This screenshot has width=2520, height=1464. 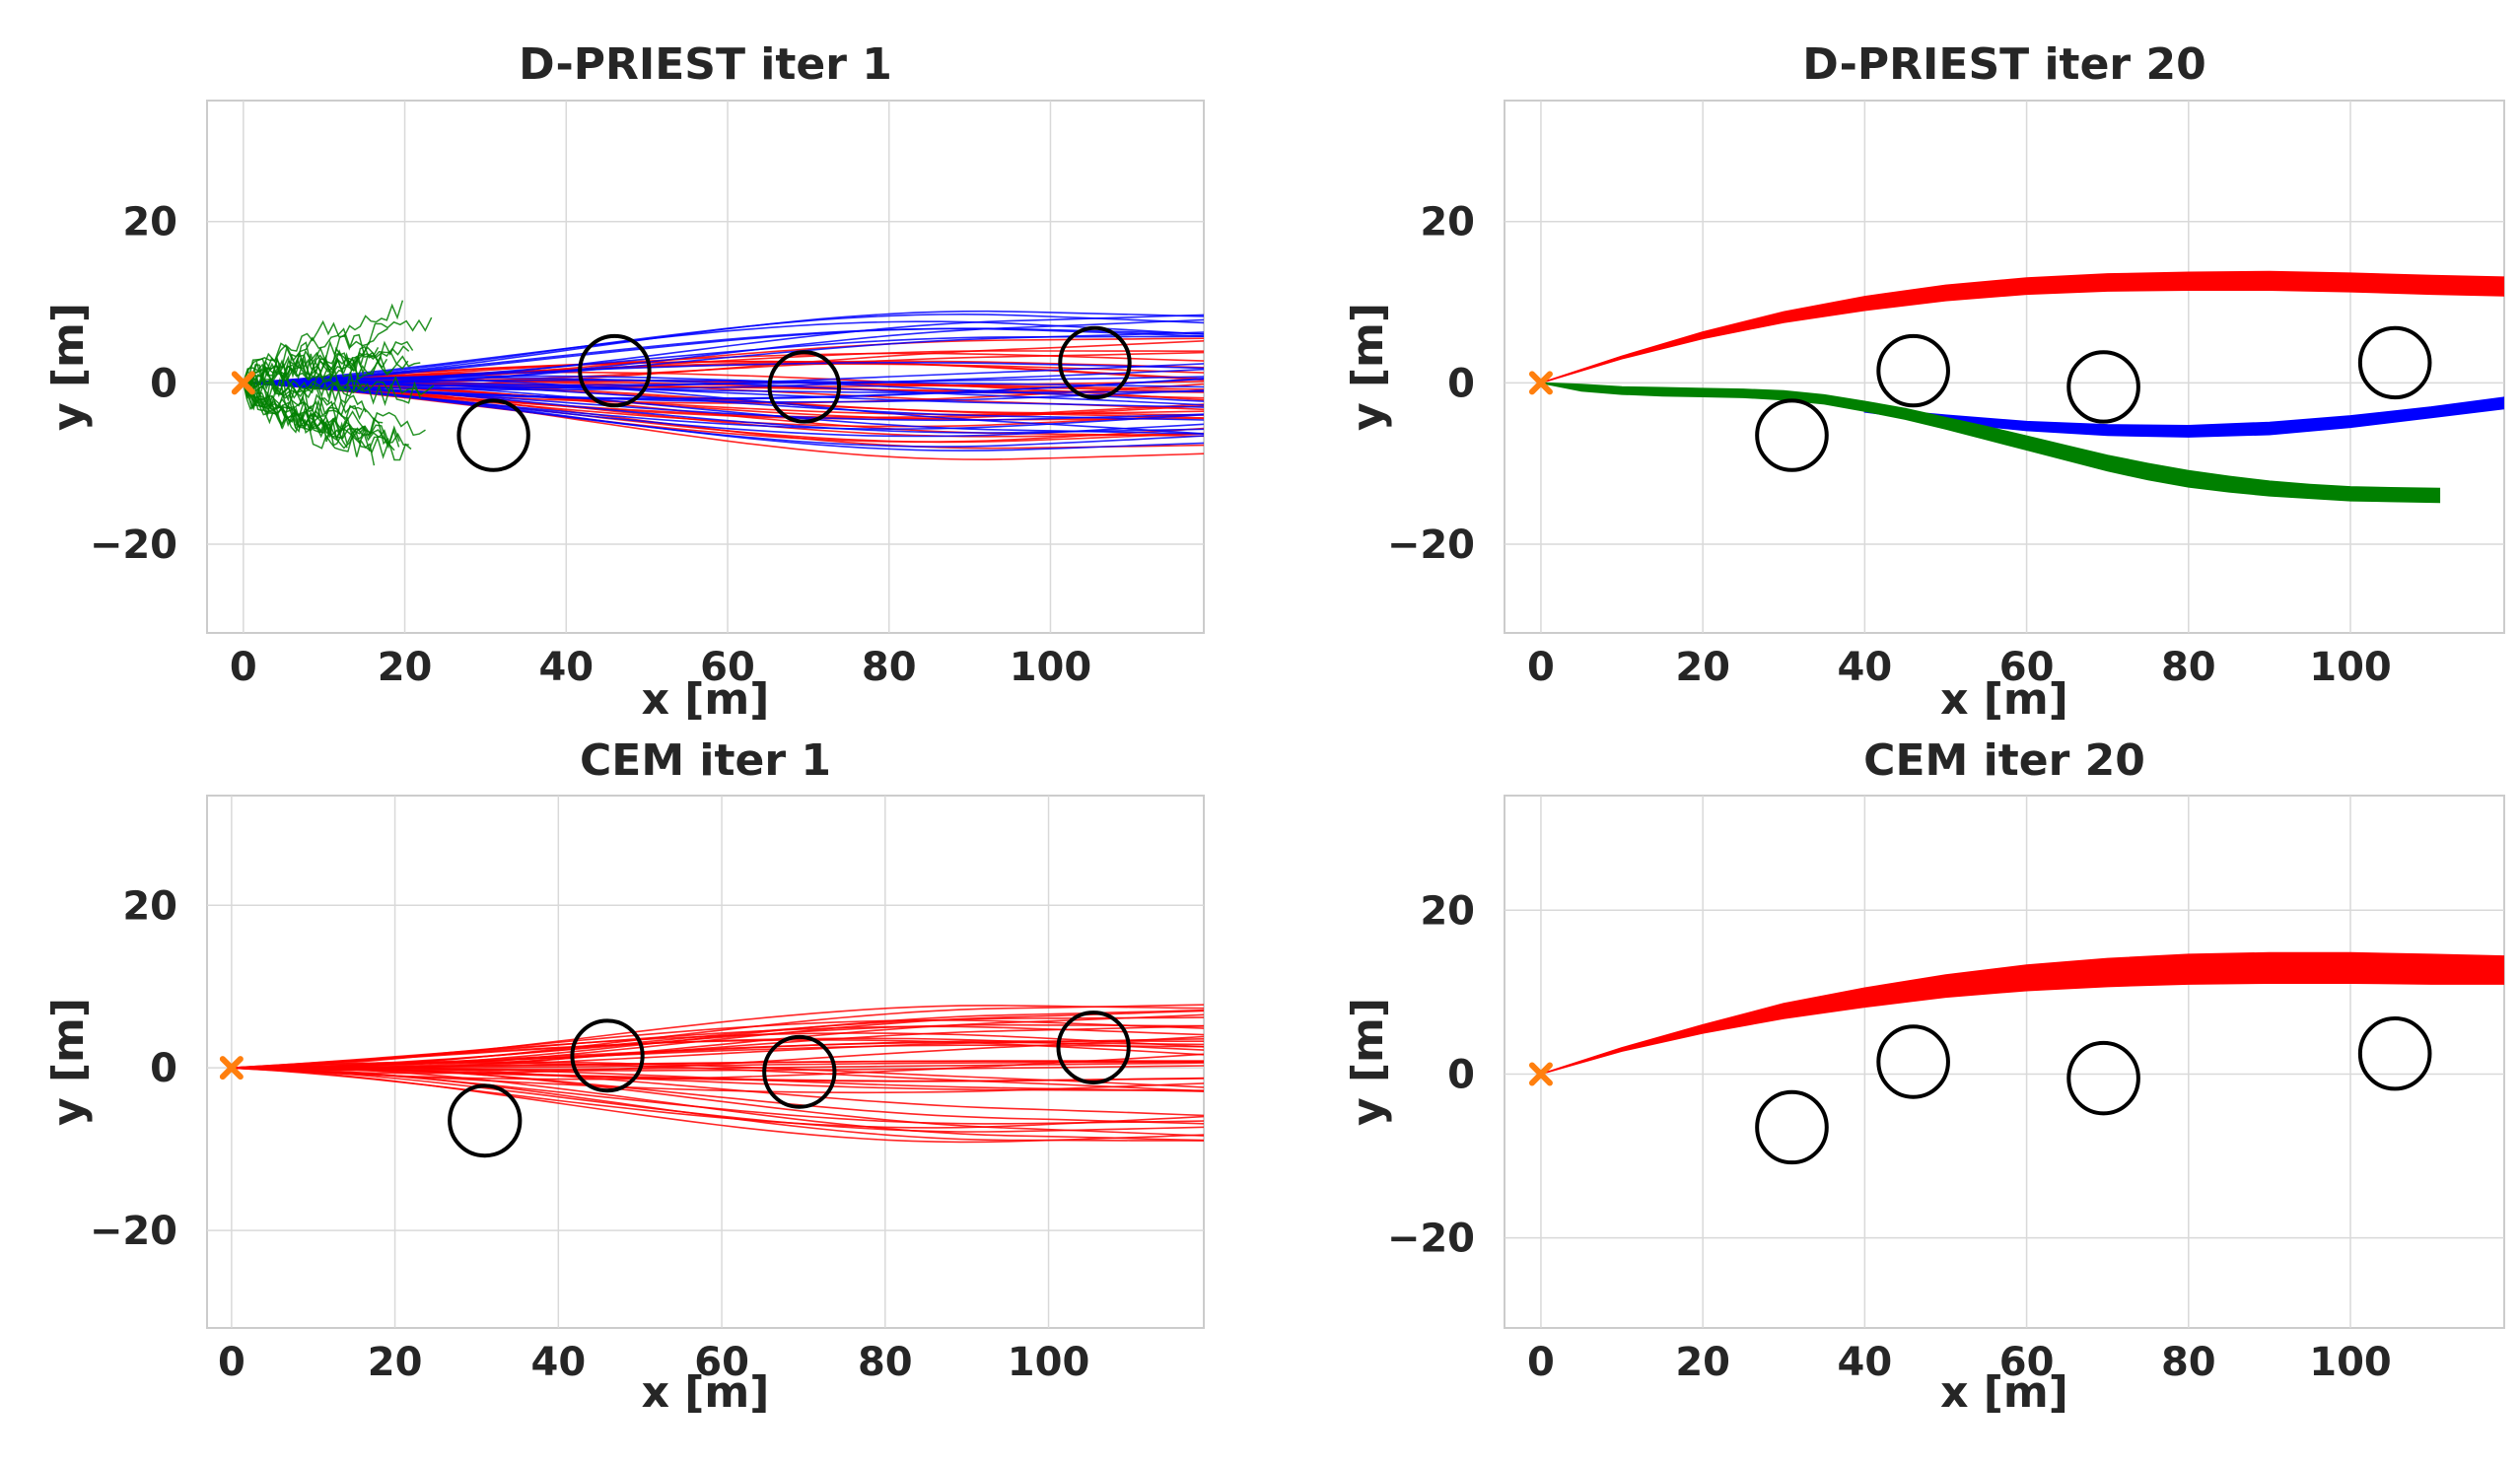 I want to click on series-band-blue-band, so click(x=2183, y=417).